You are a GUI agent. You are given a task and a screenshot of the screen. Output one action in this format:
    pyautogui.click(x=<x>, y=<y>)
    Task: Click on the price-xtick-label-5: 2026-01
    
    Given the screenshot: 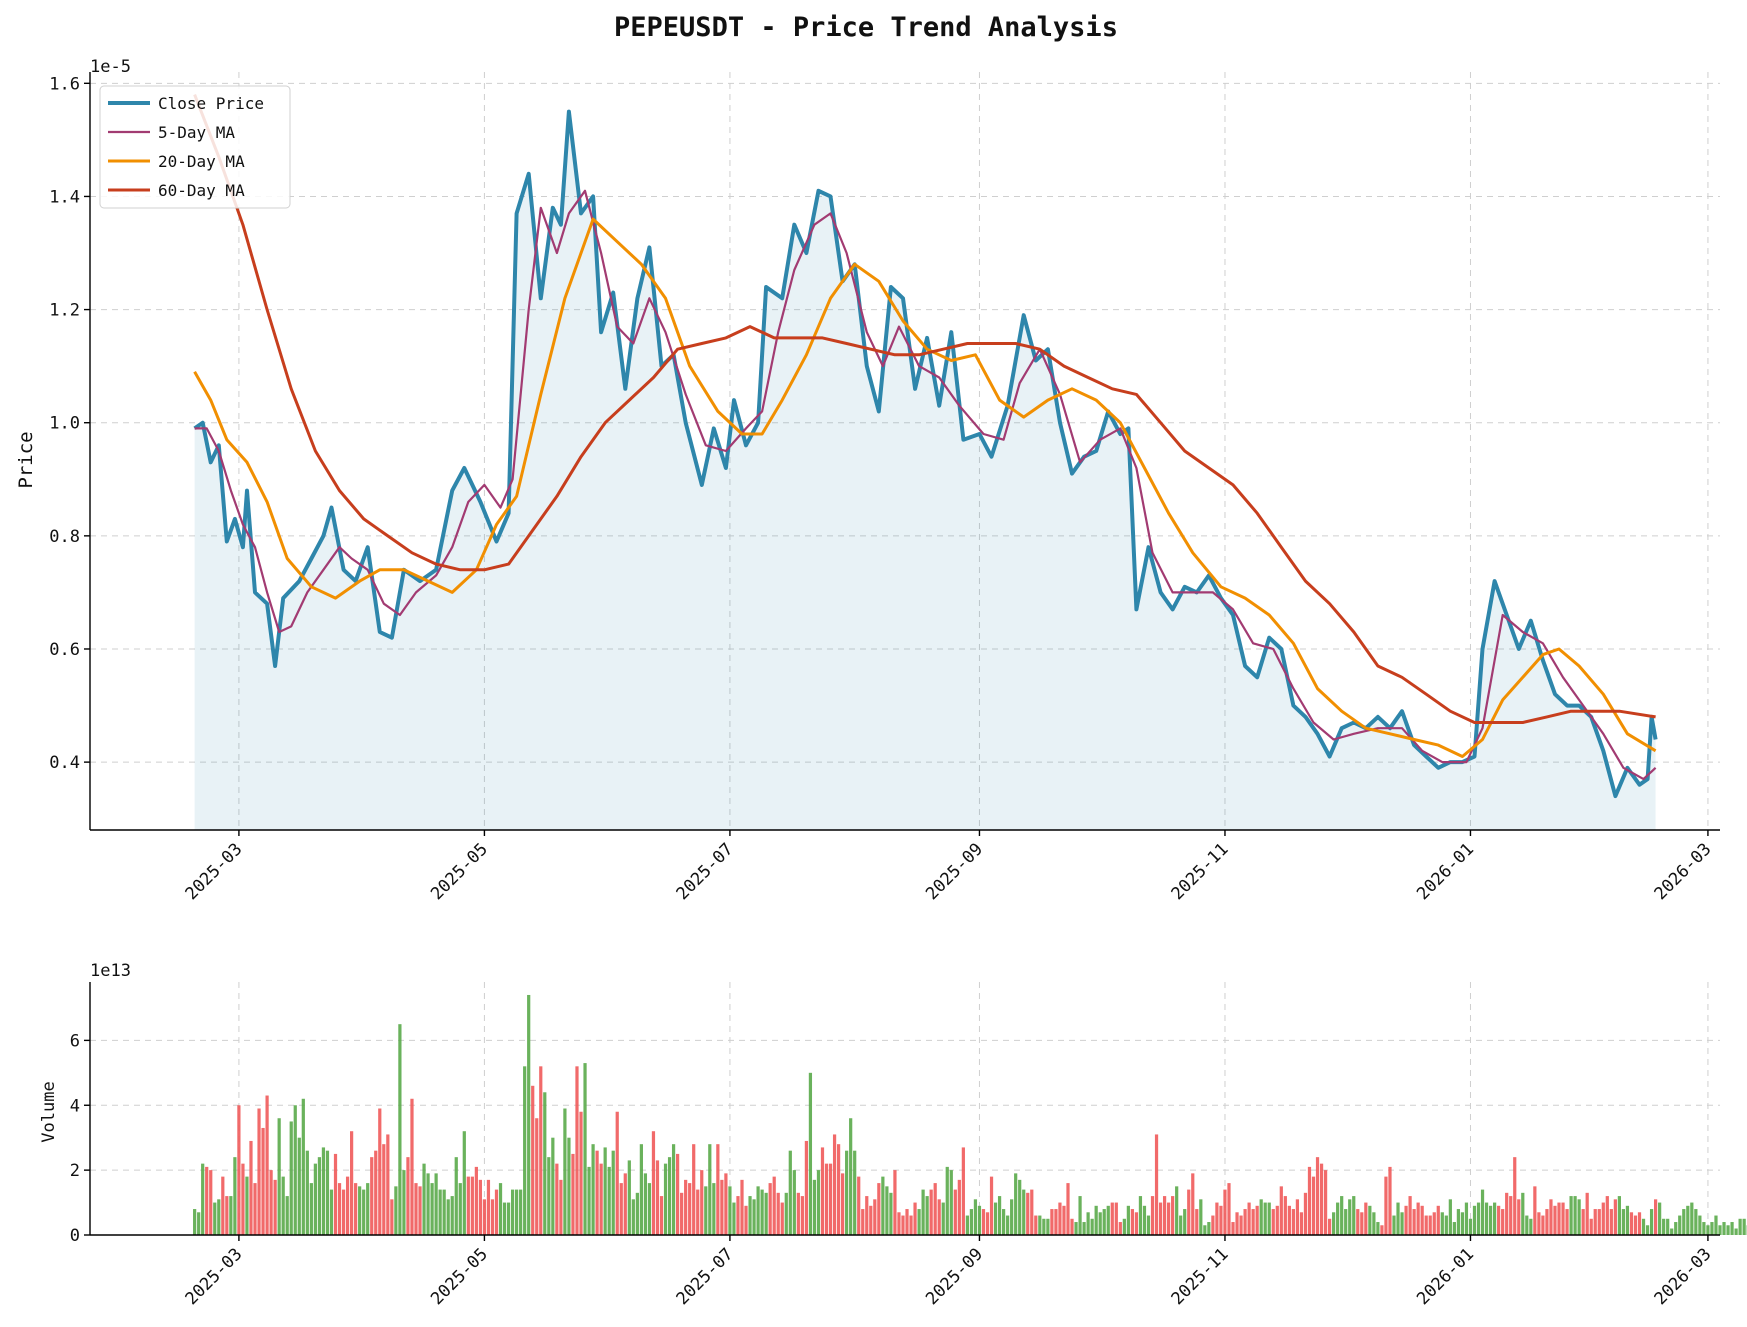 What is the action you would take?
    pyautogui.click(x=1445, y=871)
    